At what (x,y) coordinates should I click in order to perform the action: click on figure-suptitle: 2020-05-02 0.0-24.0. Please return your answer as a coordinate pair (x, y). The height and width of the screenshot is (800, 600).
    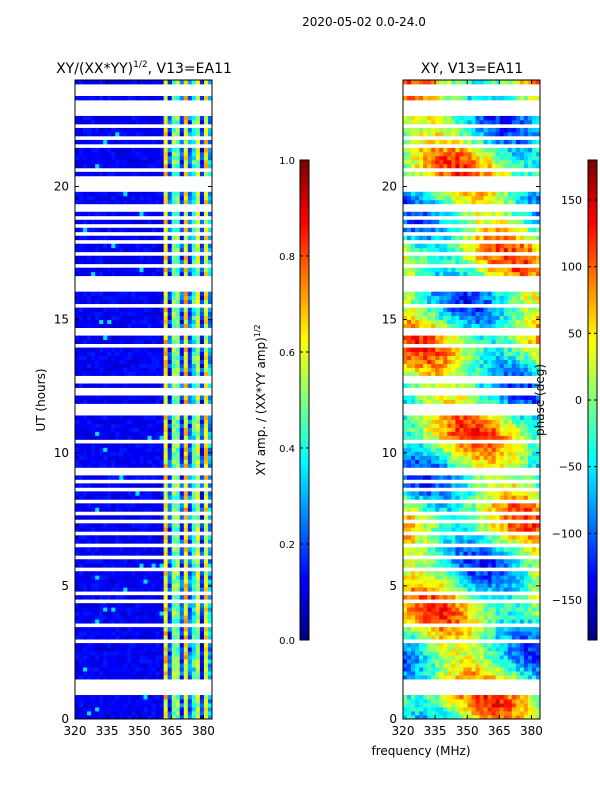
    Looking at the image, I should click on (364, 22).